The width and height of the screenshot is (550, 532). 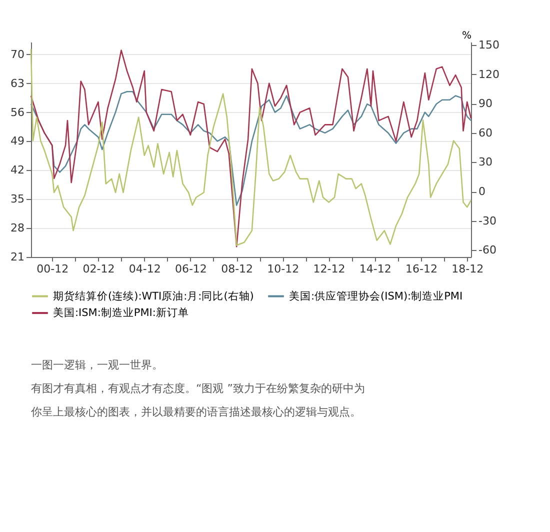 What do you see at coordinates (17, 199) in the screenshot?
I see `y-tick-label: 35` at bounding box center [17, 199].